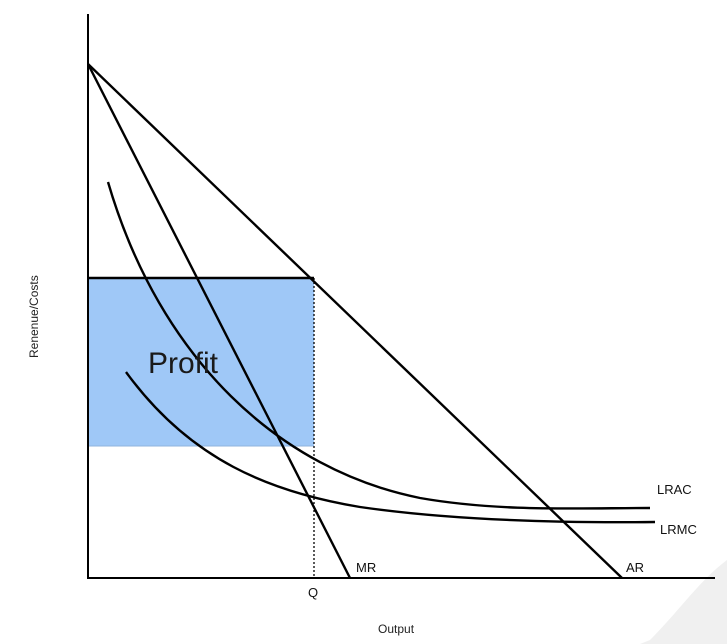  I want to click on ar-label: AR, so click(635, 567).